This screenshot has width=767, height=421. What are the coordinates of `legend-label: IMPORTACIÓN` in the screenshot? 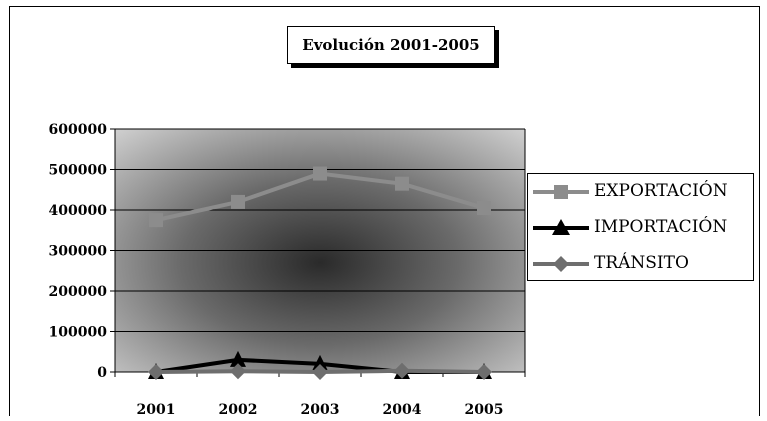 It's located at (661, 227).